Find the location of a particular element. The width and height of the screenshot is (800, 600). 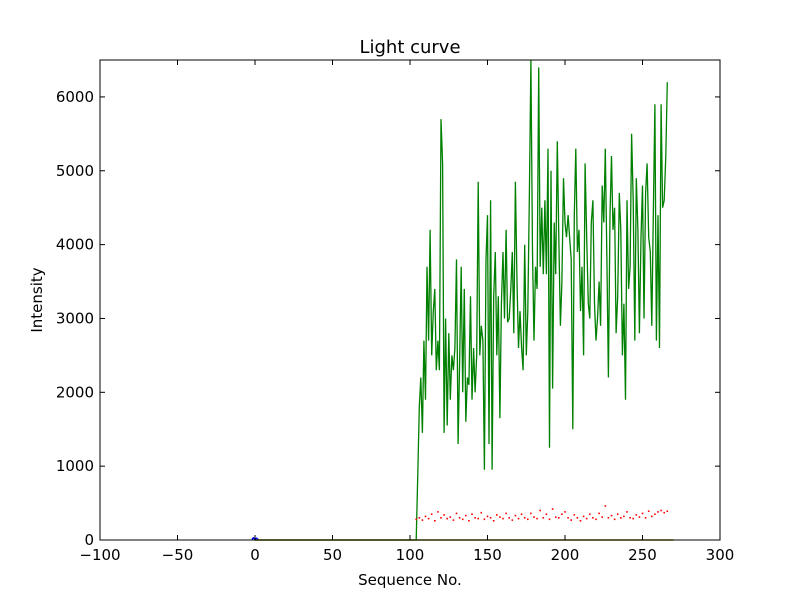

x-tick-label: 250 is located at coordinates (642, 555).